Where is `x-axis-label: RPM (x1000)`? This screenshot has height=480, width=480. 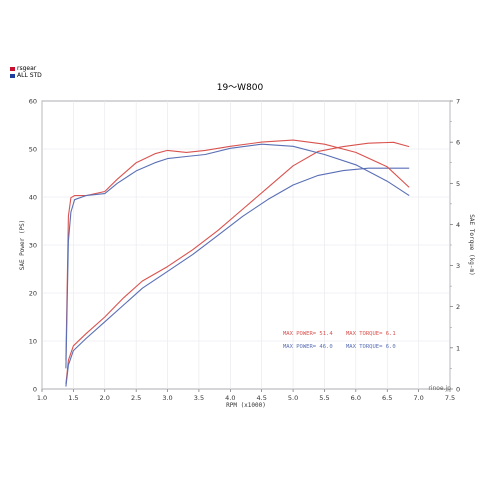
x-axis-label: RPM (x1000) is located at coordinates (246, 405).